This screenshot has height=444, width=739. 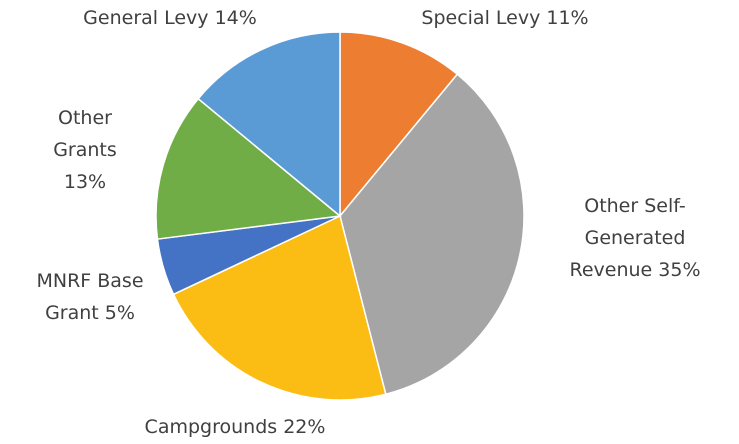 I want to click on data-label: Other Self-Generated Revenue 35%, so click(x=635, y=238).